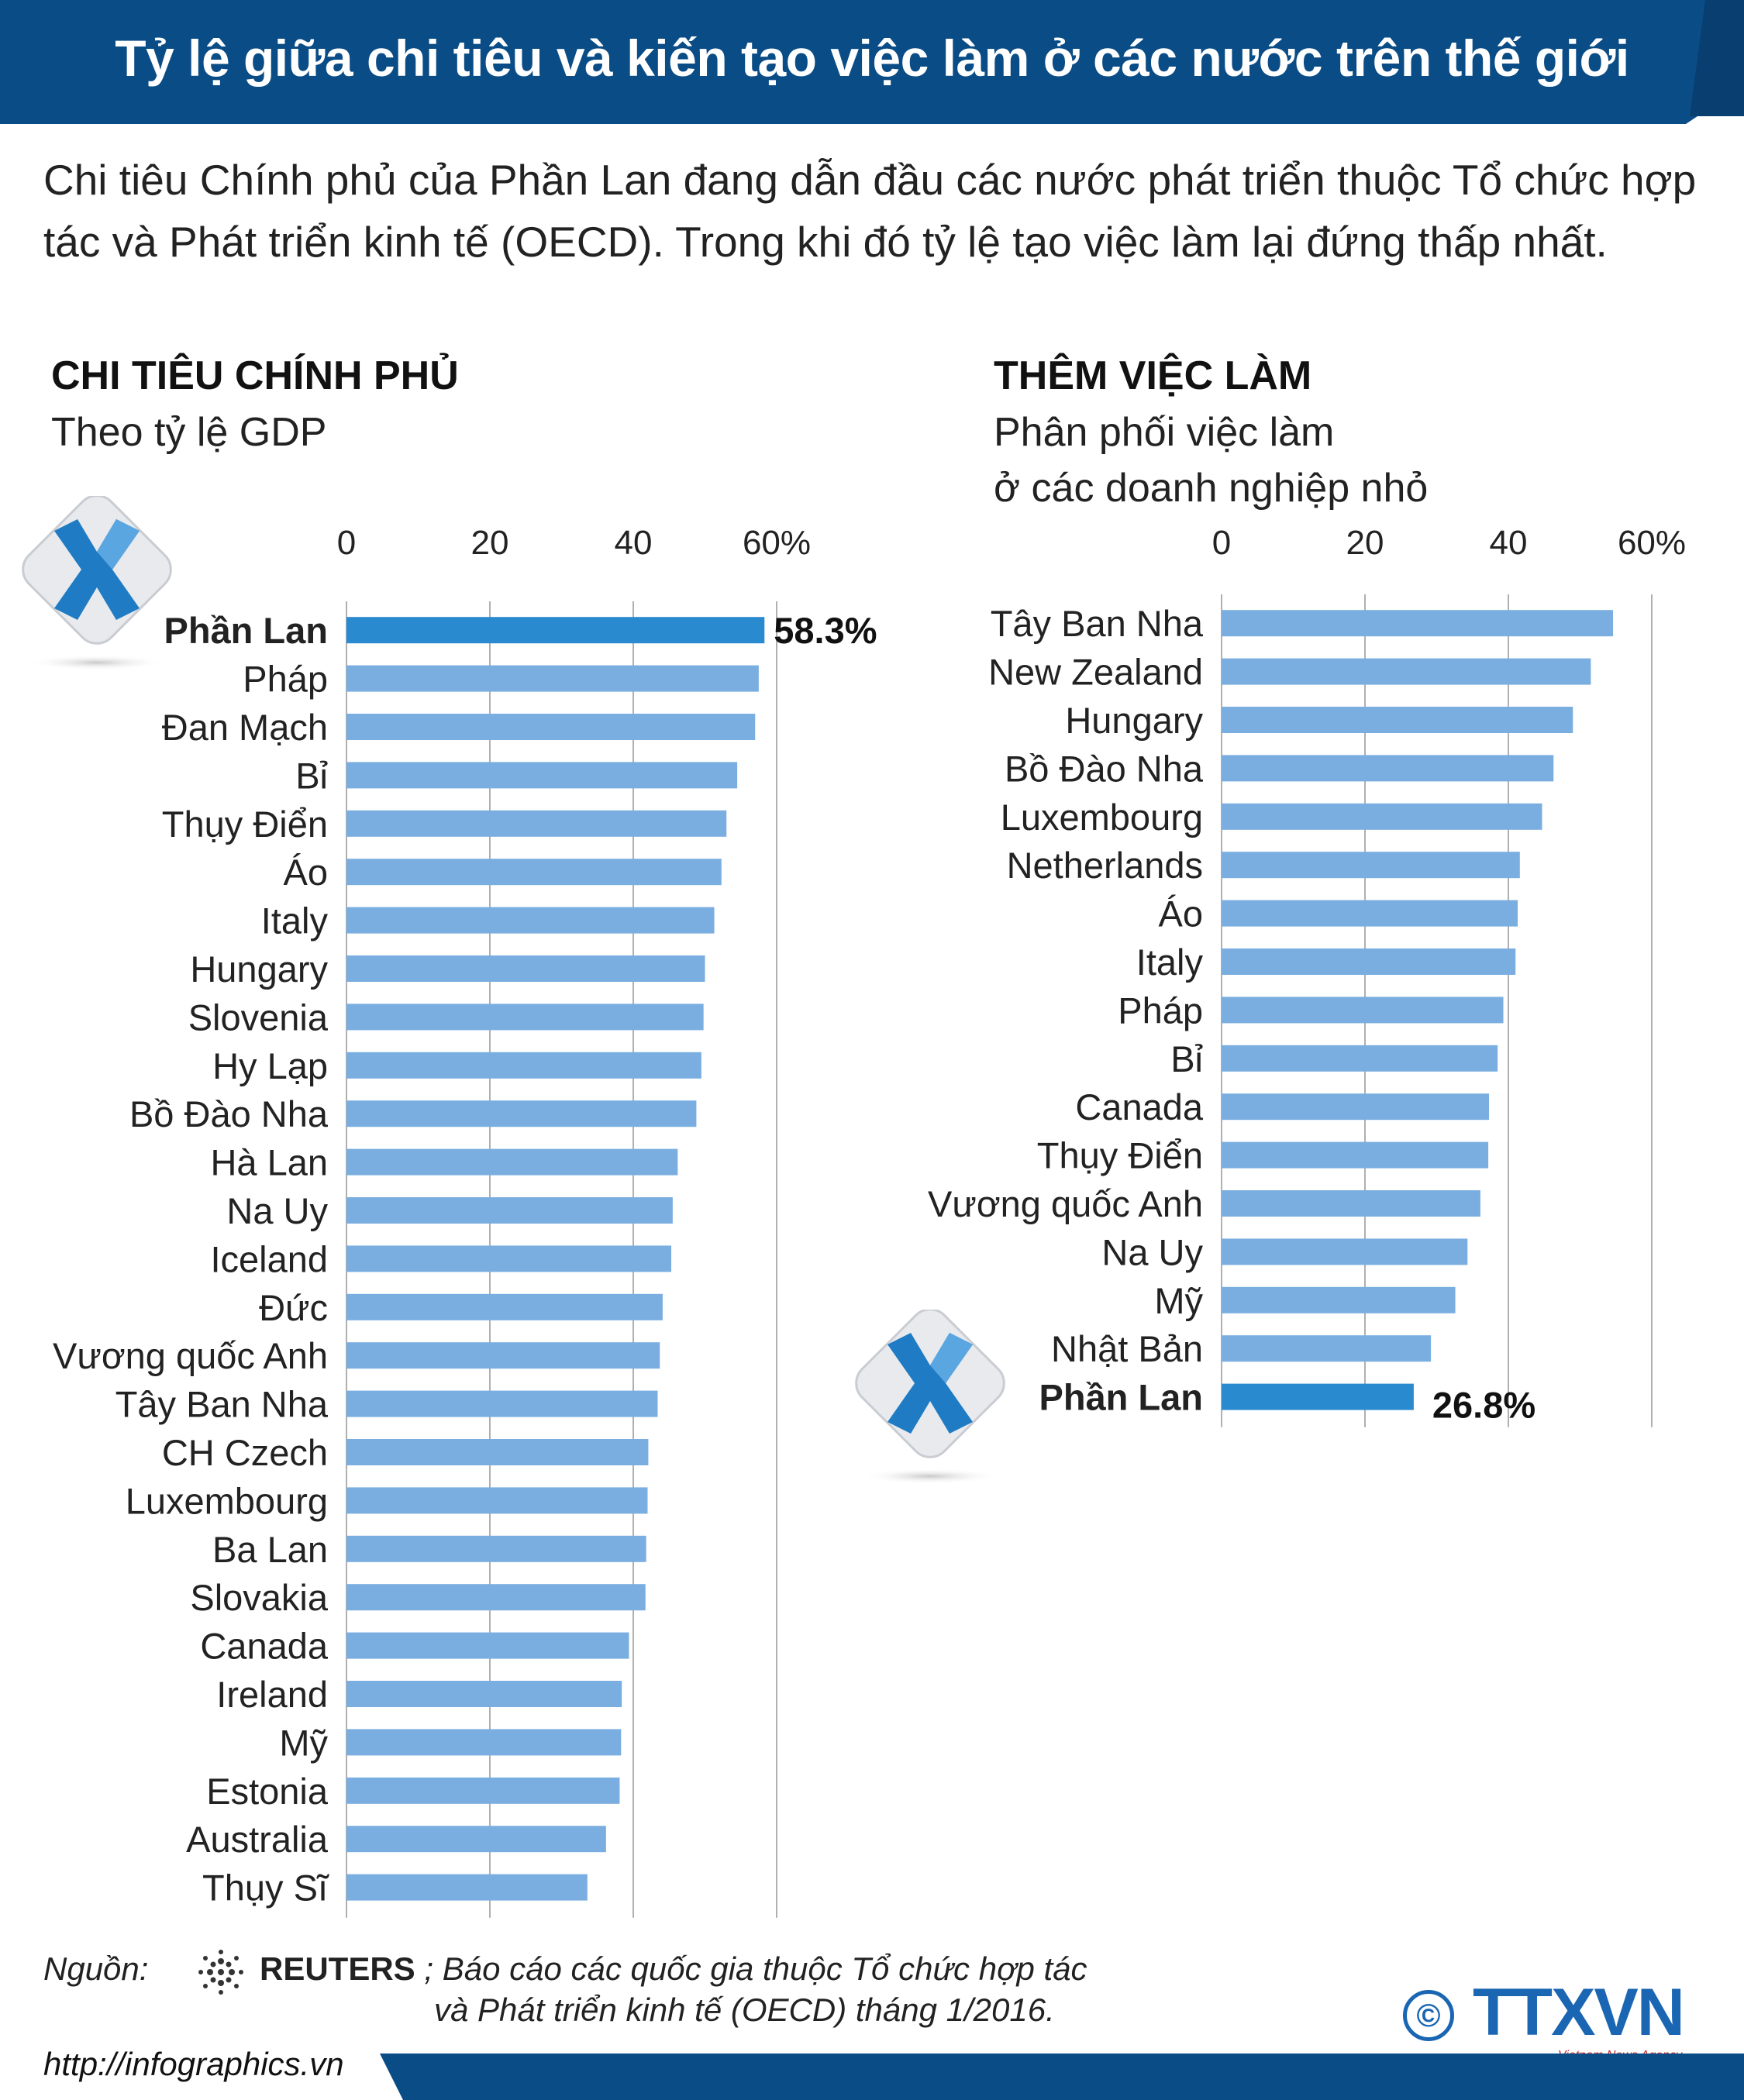  What do you see at coordinates (1127, 1349) in the screenshot?
I see `category-label: Nhật Bản` at bounding box center [1127, 1349].